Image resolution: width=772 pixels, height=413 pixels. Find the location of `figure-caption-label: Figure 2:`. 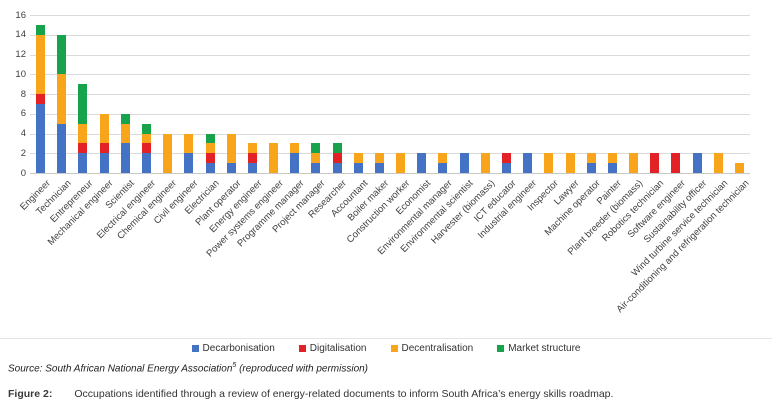

figure-caption-label: Figure 2: is located at coordinates (30, 394).